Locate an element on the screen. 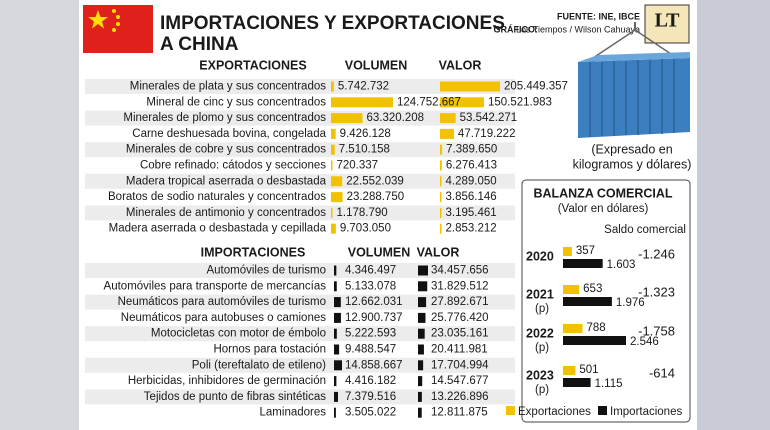 Image resolution: width=770 pixels, height=430 pixels. value-label: 34.457.656 is located at coordinates (460, 271).